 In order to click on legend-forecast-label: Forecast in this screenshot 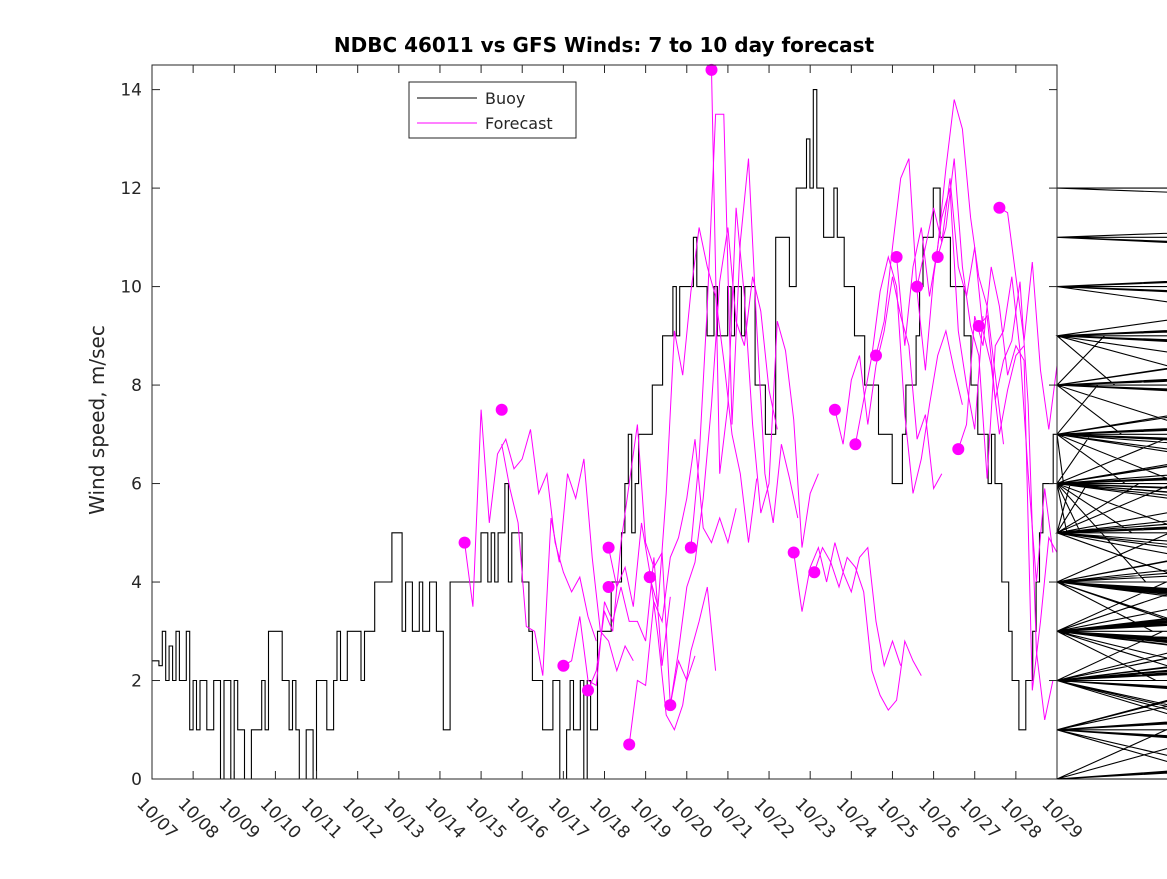, I will do `click(519, 123)`.